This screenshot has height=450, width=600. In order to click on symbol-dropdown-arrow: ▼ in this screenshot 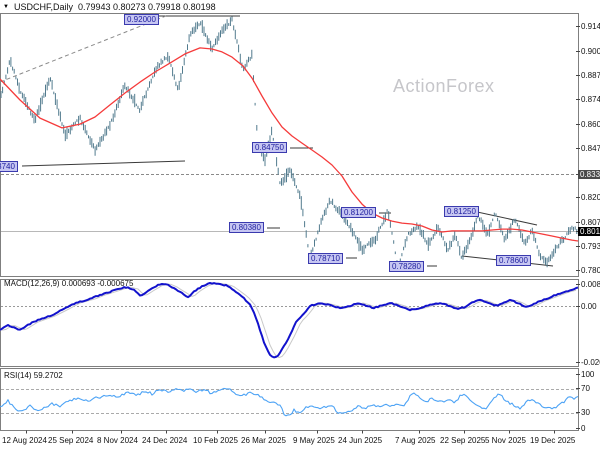, I will do `click(6, 6)`.